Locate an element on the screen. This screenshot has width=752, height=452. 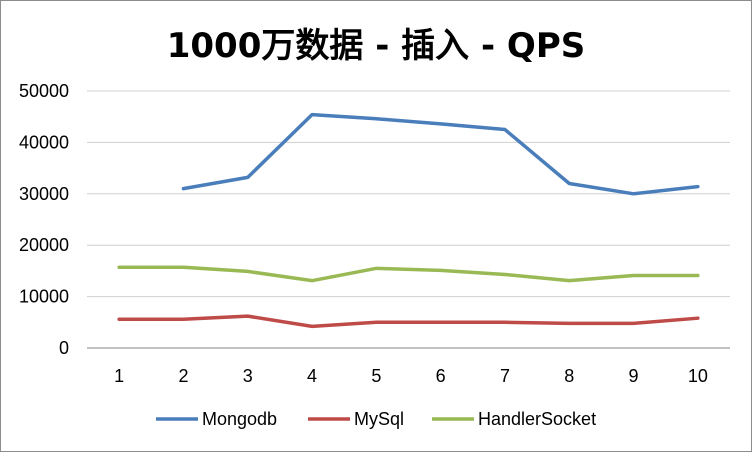
x-tick-label: 4 is located at coordinates (312, 376).